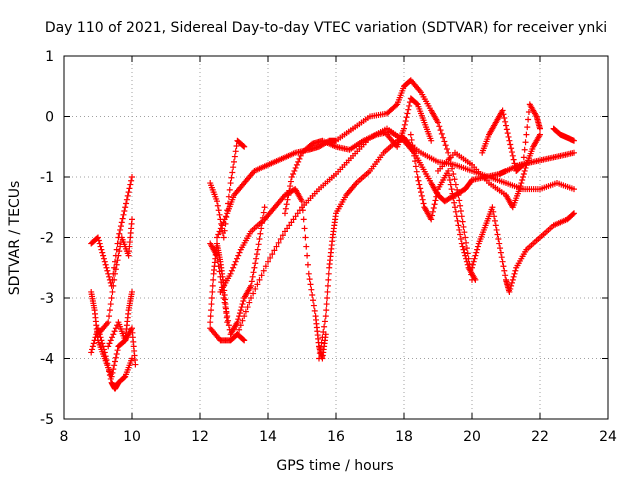  Describe the element at coordinates (404, 180) in the screenshot. I see `series-trace-o` at that location.